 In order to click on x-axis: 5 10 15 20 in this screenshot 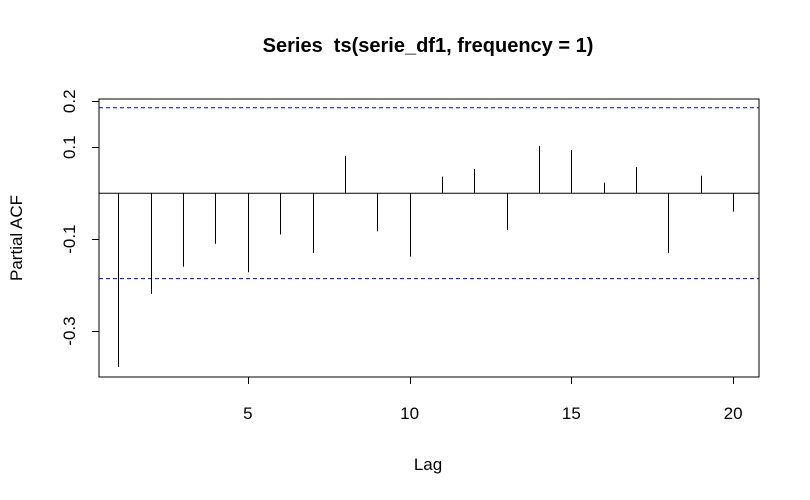, I will do `click(493, 400)`.